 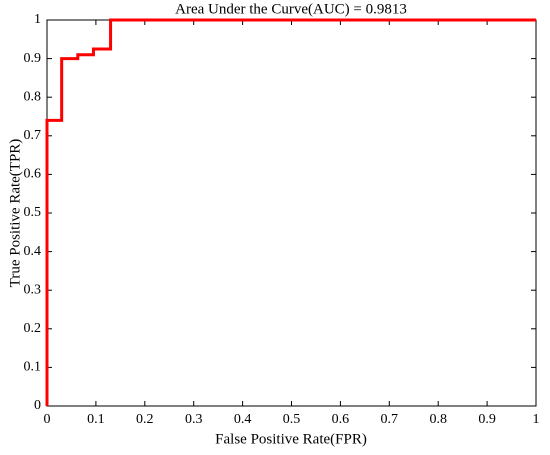 I want to click on y-tick-label: 1, so click(x=37, y=19).